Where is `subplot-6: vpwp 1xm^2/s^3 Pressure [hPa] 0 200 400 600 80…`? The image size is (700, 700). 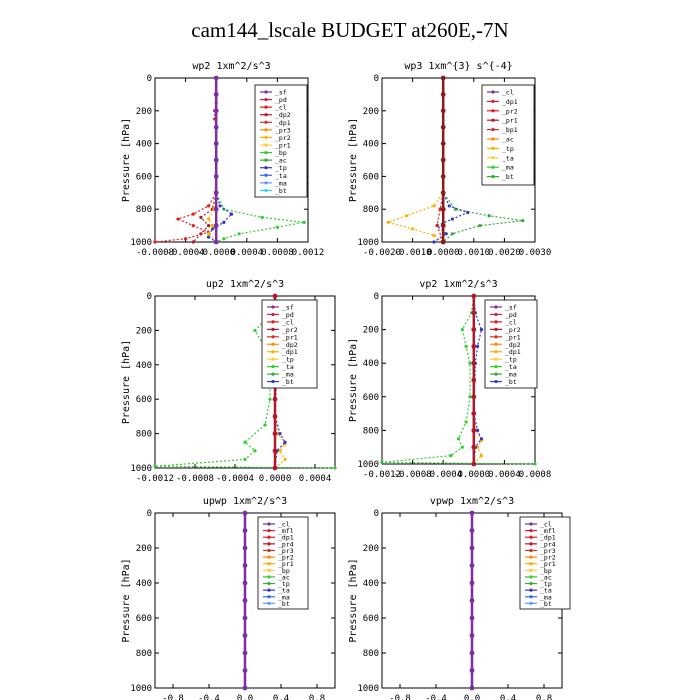 subplot-6: vpwp 1xm^2/s^3 Pressure [hPa] 0 200 400 600 80… is located at coordinates (459, 598).